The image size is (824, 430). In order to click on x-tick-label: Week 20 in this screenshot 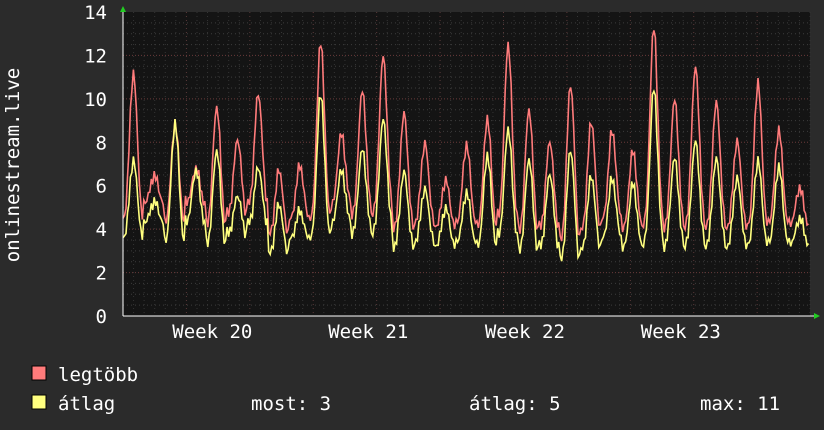, I will do `click(212, 332)`.